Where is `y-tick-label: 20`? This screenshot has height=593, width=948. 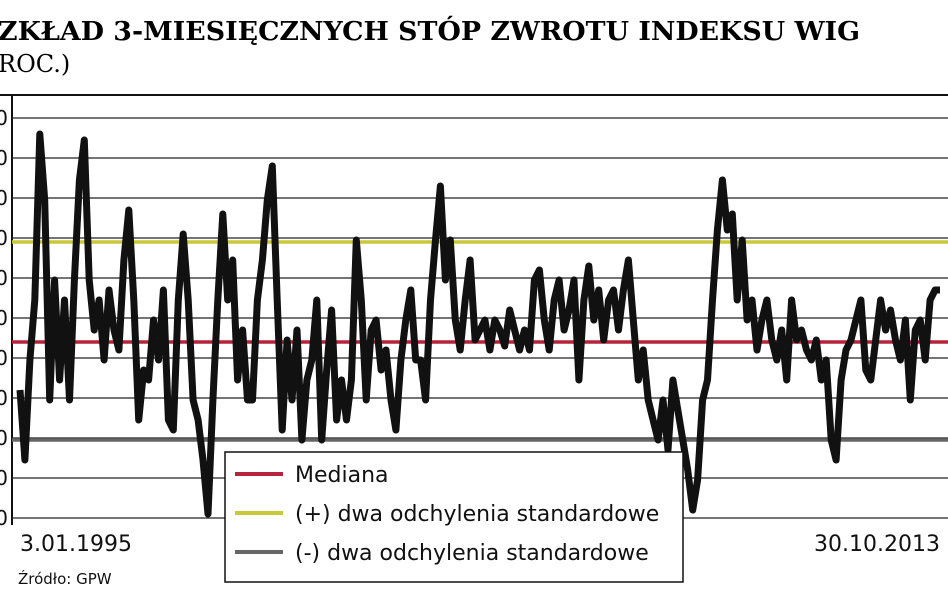
y-tick-label: 20 is located at coordinates (4, 278).